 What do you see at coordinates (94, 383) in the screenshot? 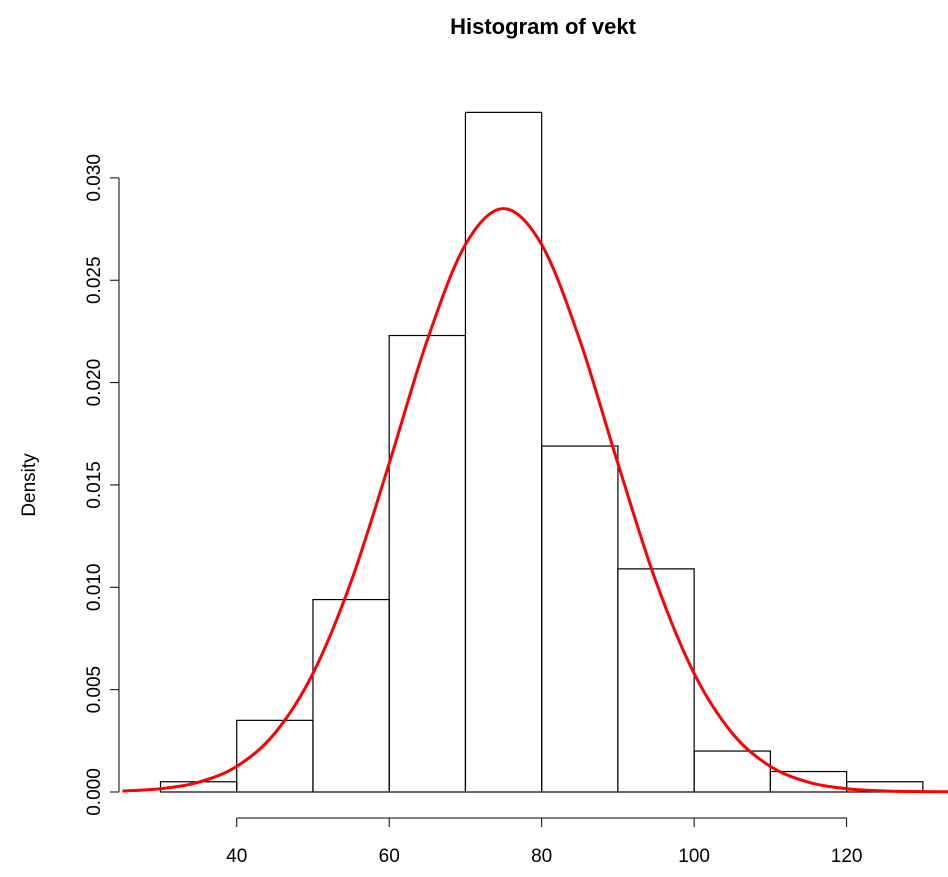
I see `y-tick-label: 0.020` at bounding box center [94, 383].